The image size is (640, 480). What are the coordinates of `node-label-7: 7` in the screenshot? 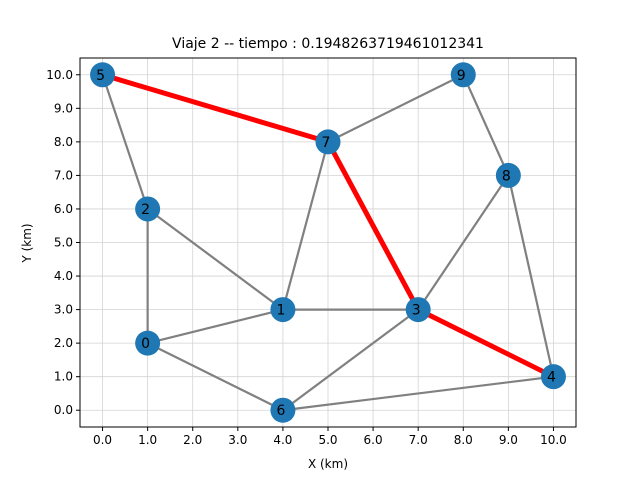 It's located at (326, 143).